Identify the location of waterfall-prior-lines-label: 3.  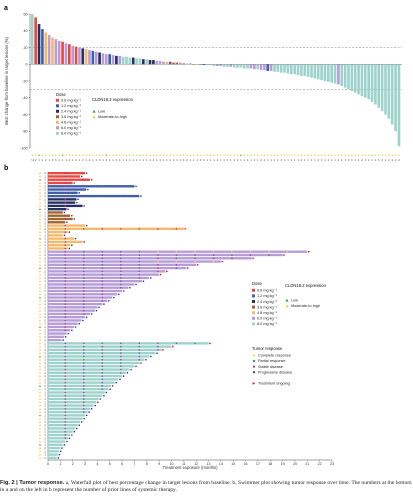
(174, 160).